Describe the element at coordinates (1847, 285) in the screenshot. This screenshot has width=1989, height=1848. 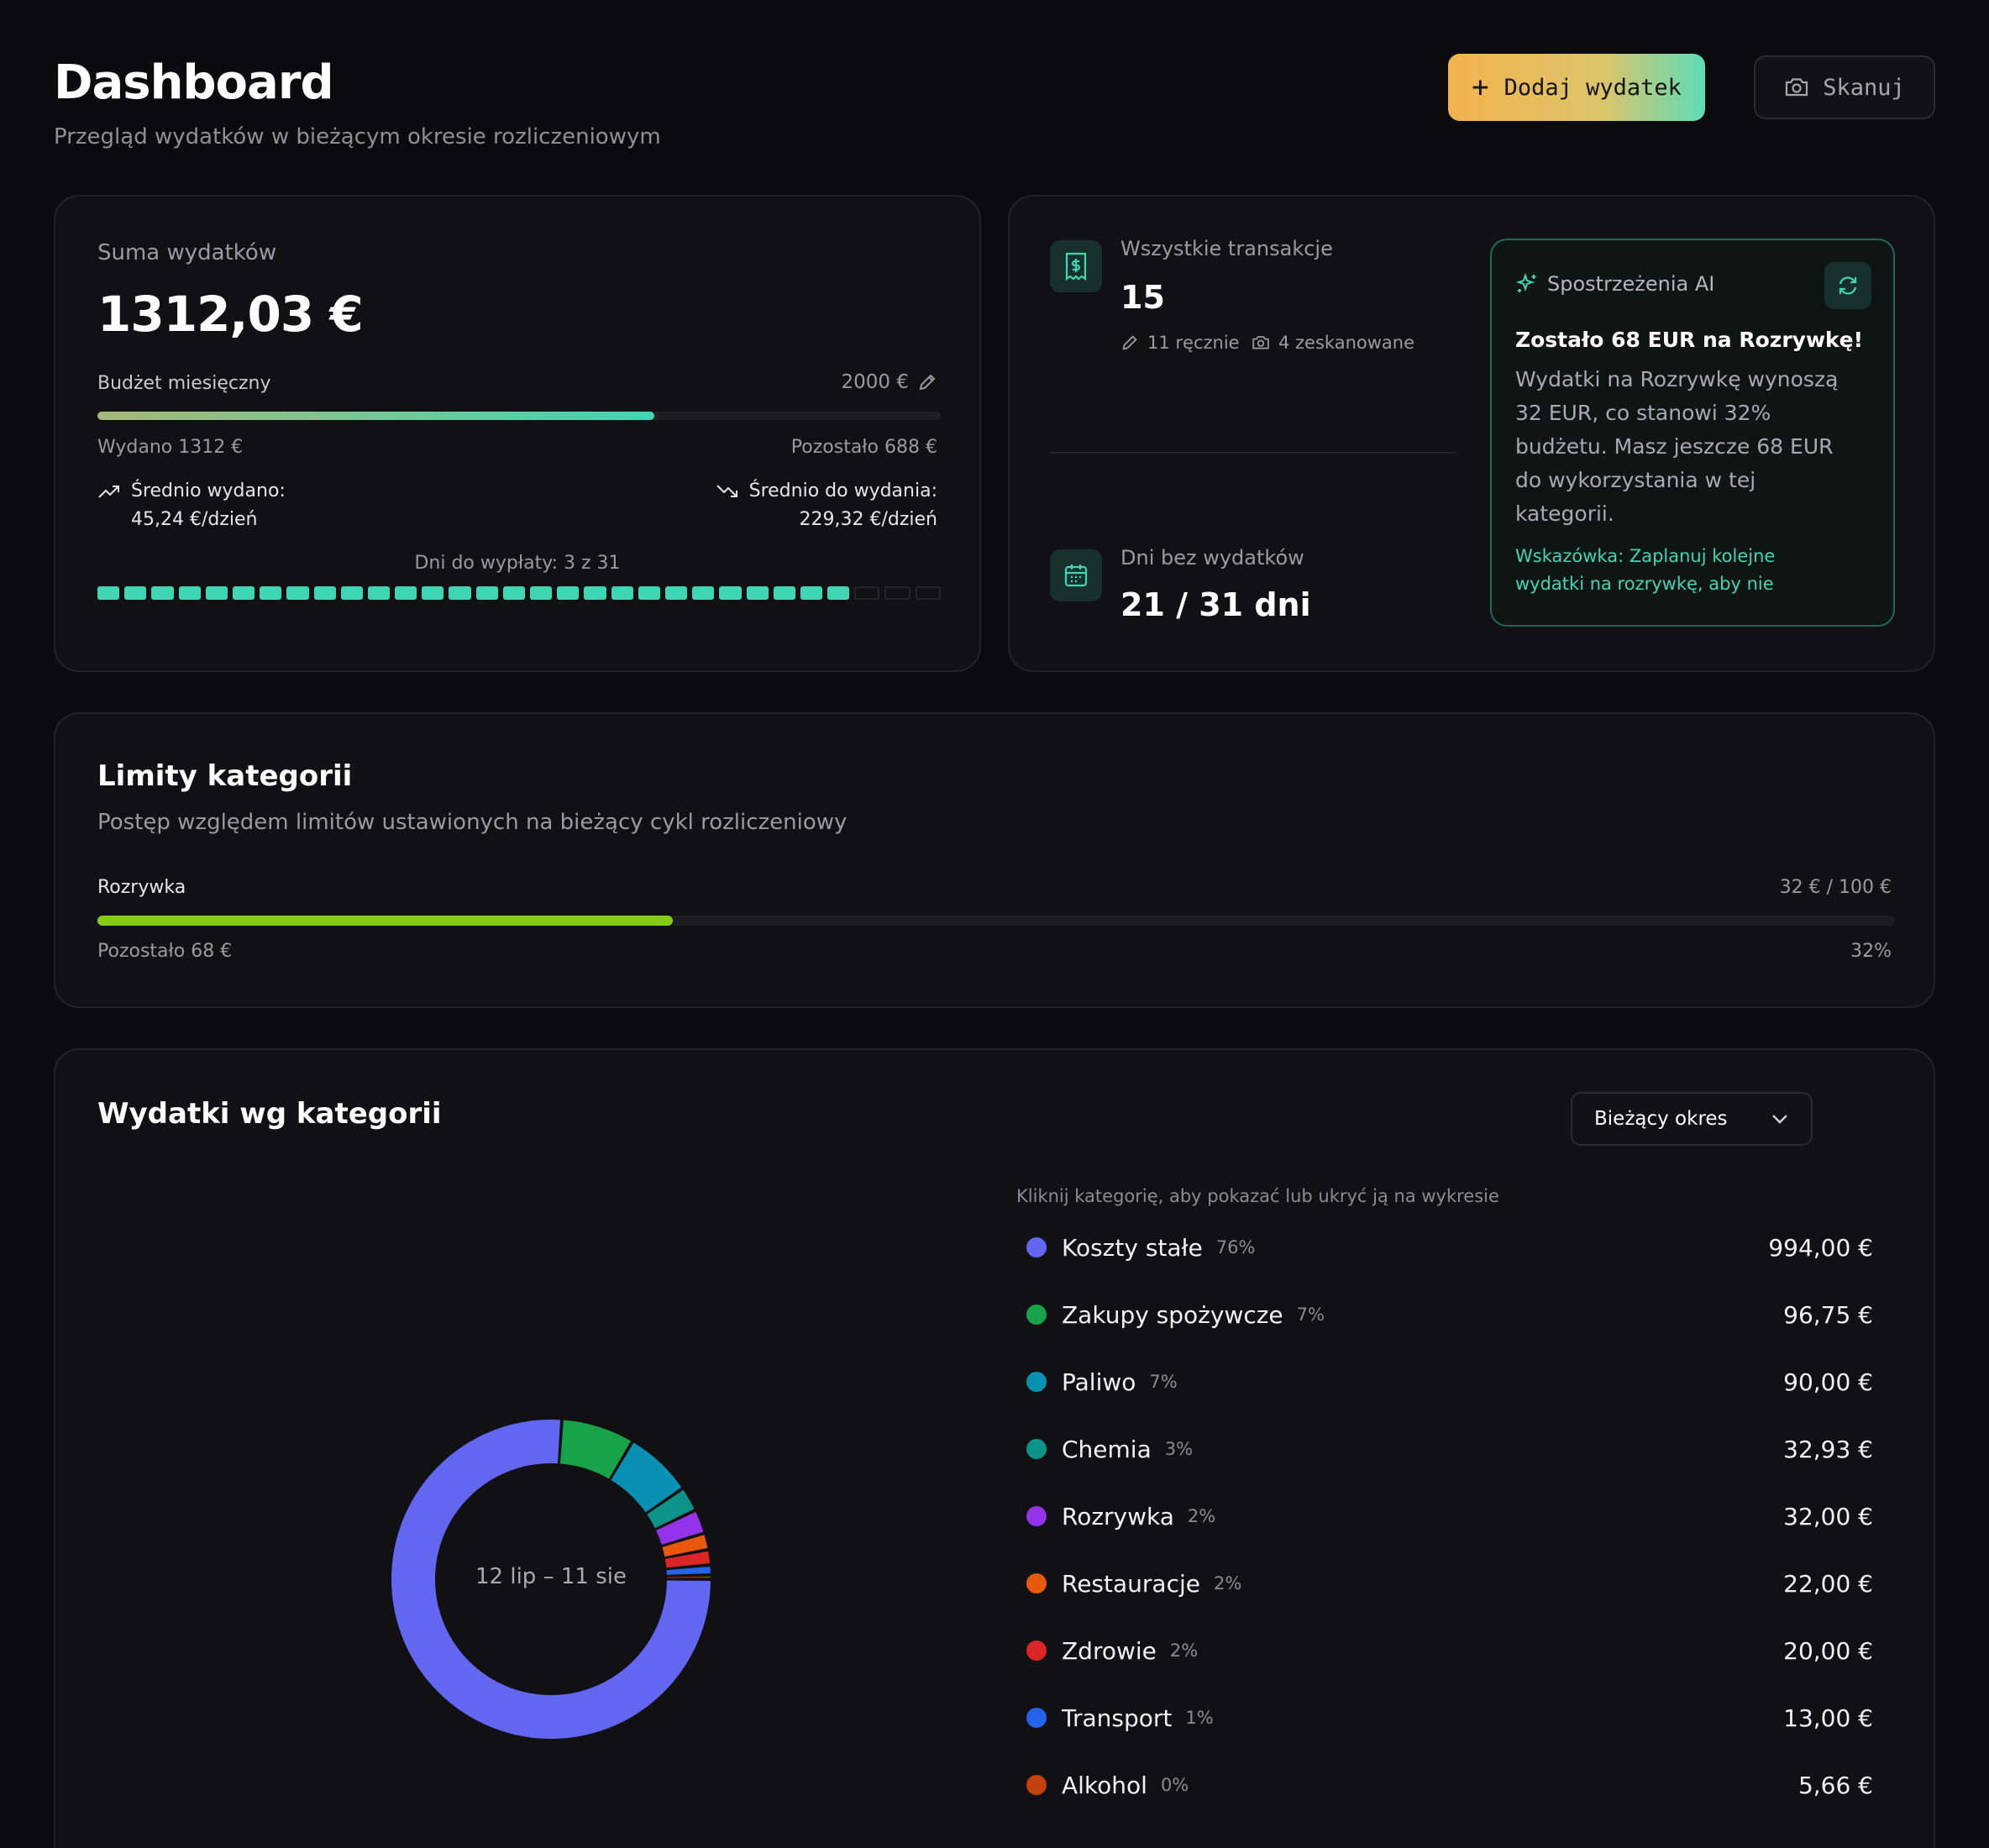
I see `refresh-button` at that location.